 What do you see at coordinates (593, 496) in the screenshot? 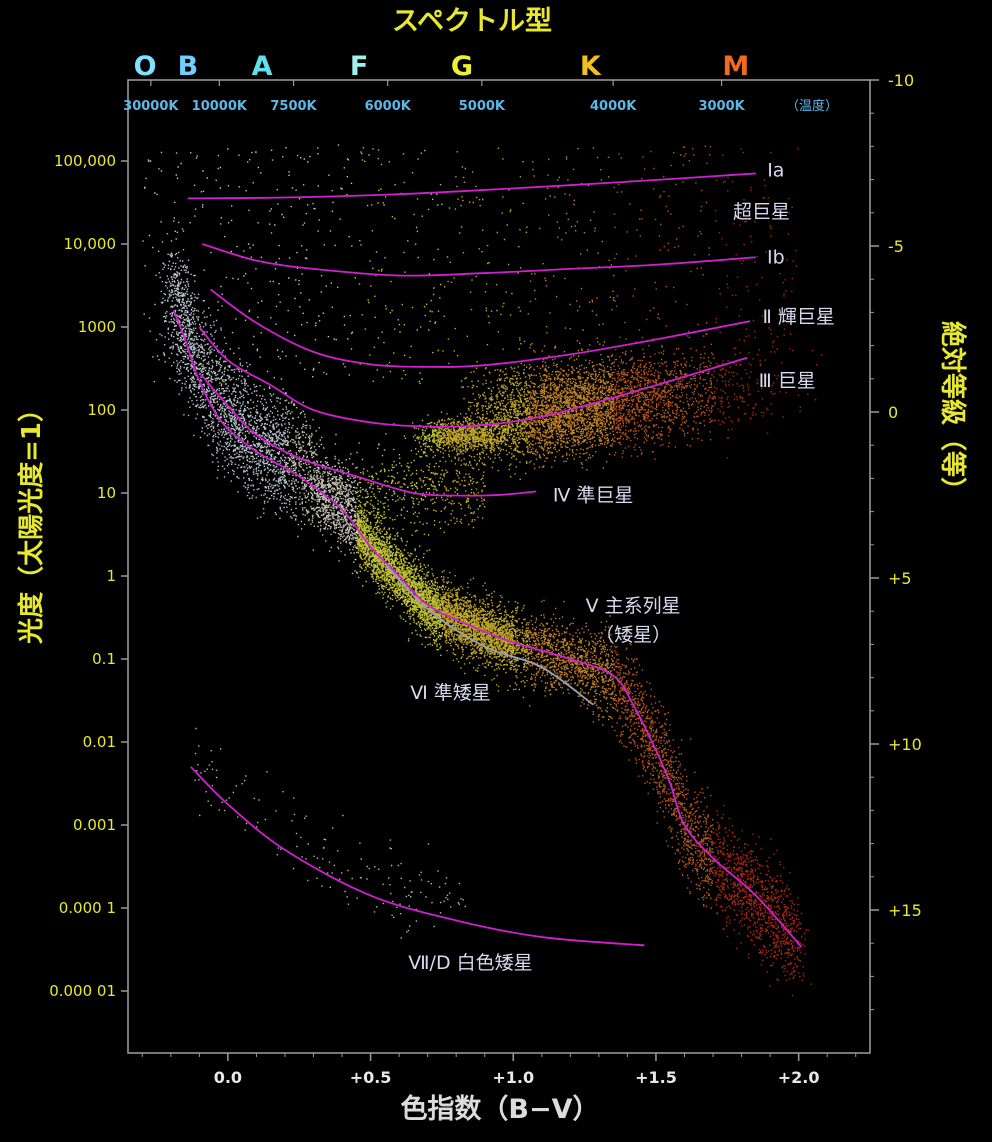
I see `region-label-iv: Ⅳ 準巨星` at bounding box center [593, 496].